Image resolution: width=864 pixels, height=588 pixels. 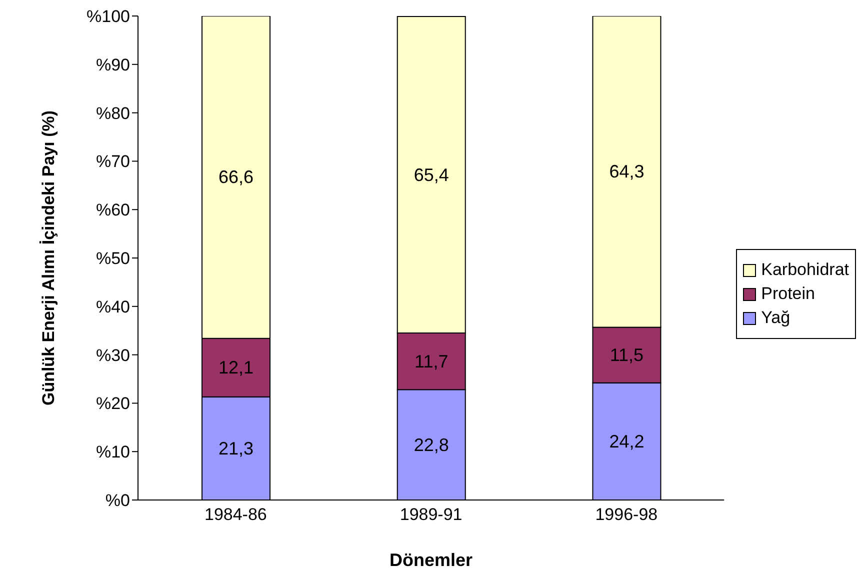 I want to click on y-tick-label: %60, so click(x=113, y=210).